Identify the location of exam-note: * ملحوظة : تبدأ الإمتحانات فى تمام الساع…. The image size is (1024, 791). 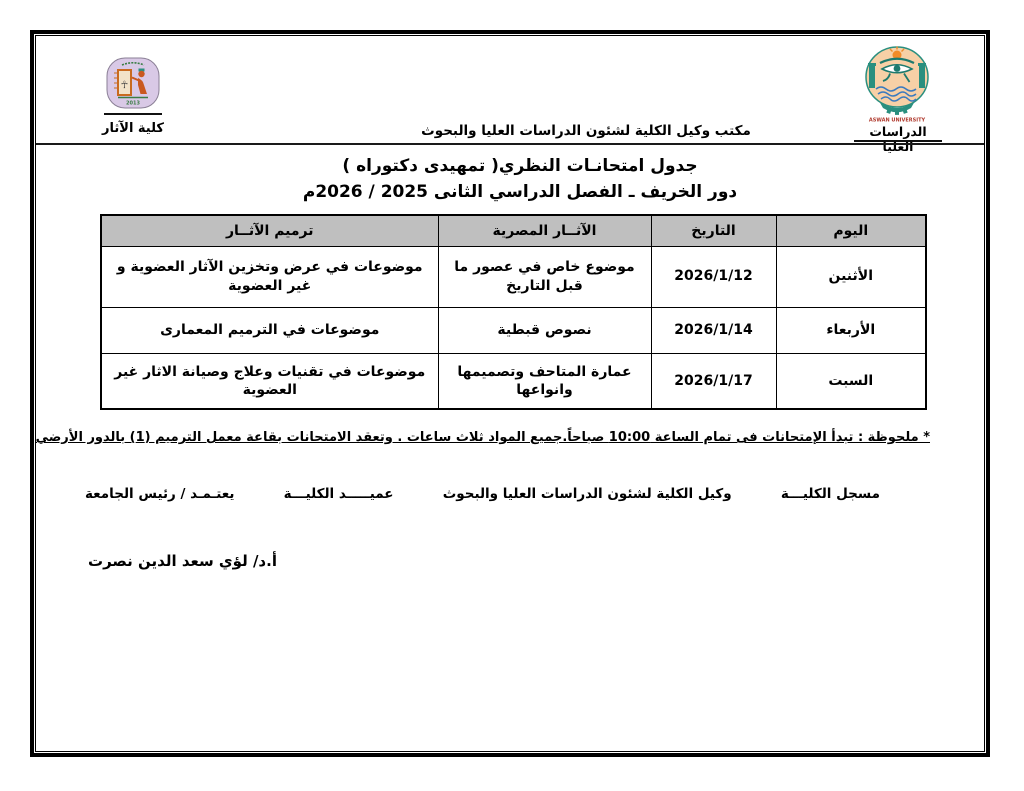
(482, 437).